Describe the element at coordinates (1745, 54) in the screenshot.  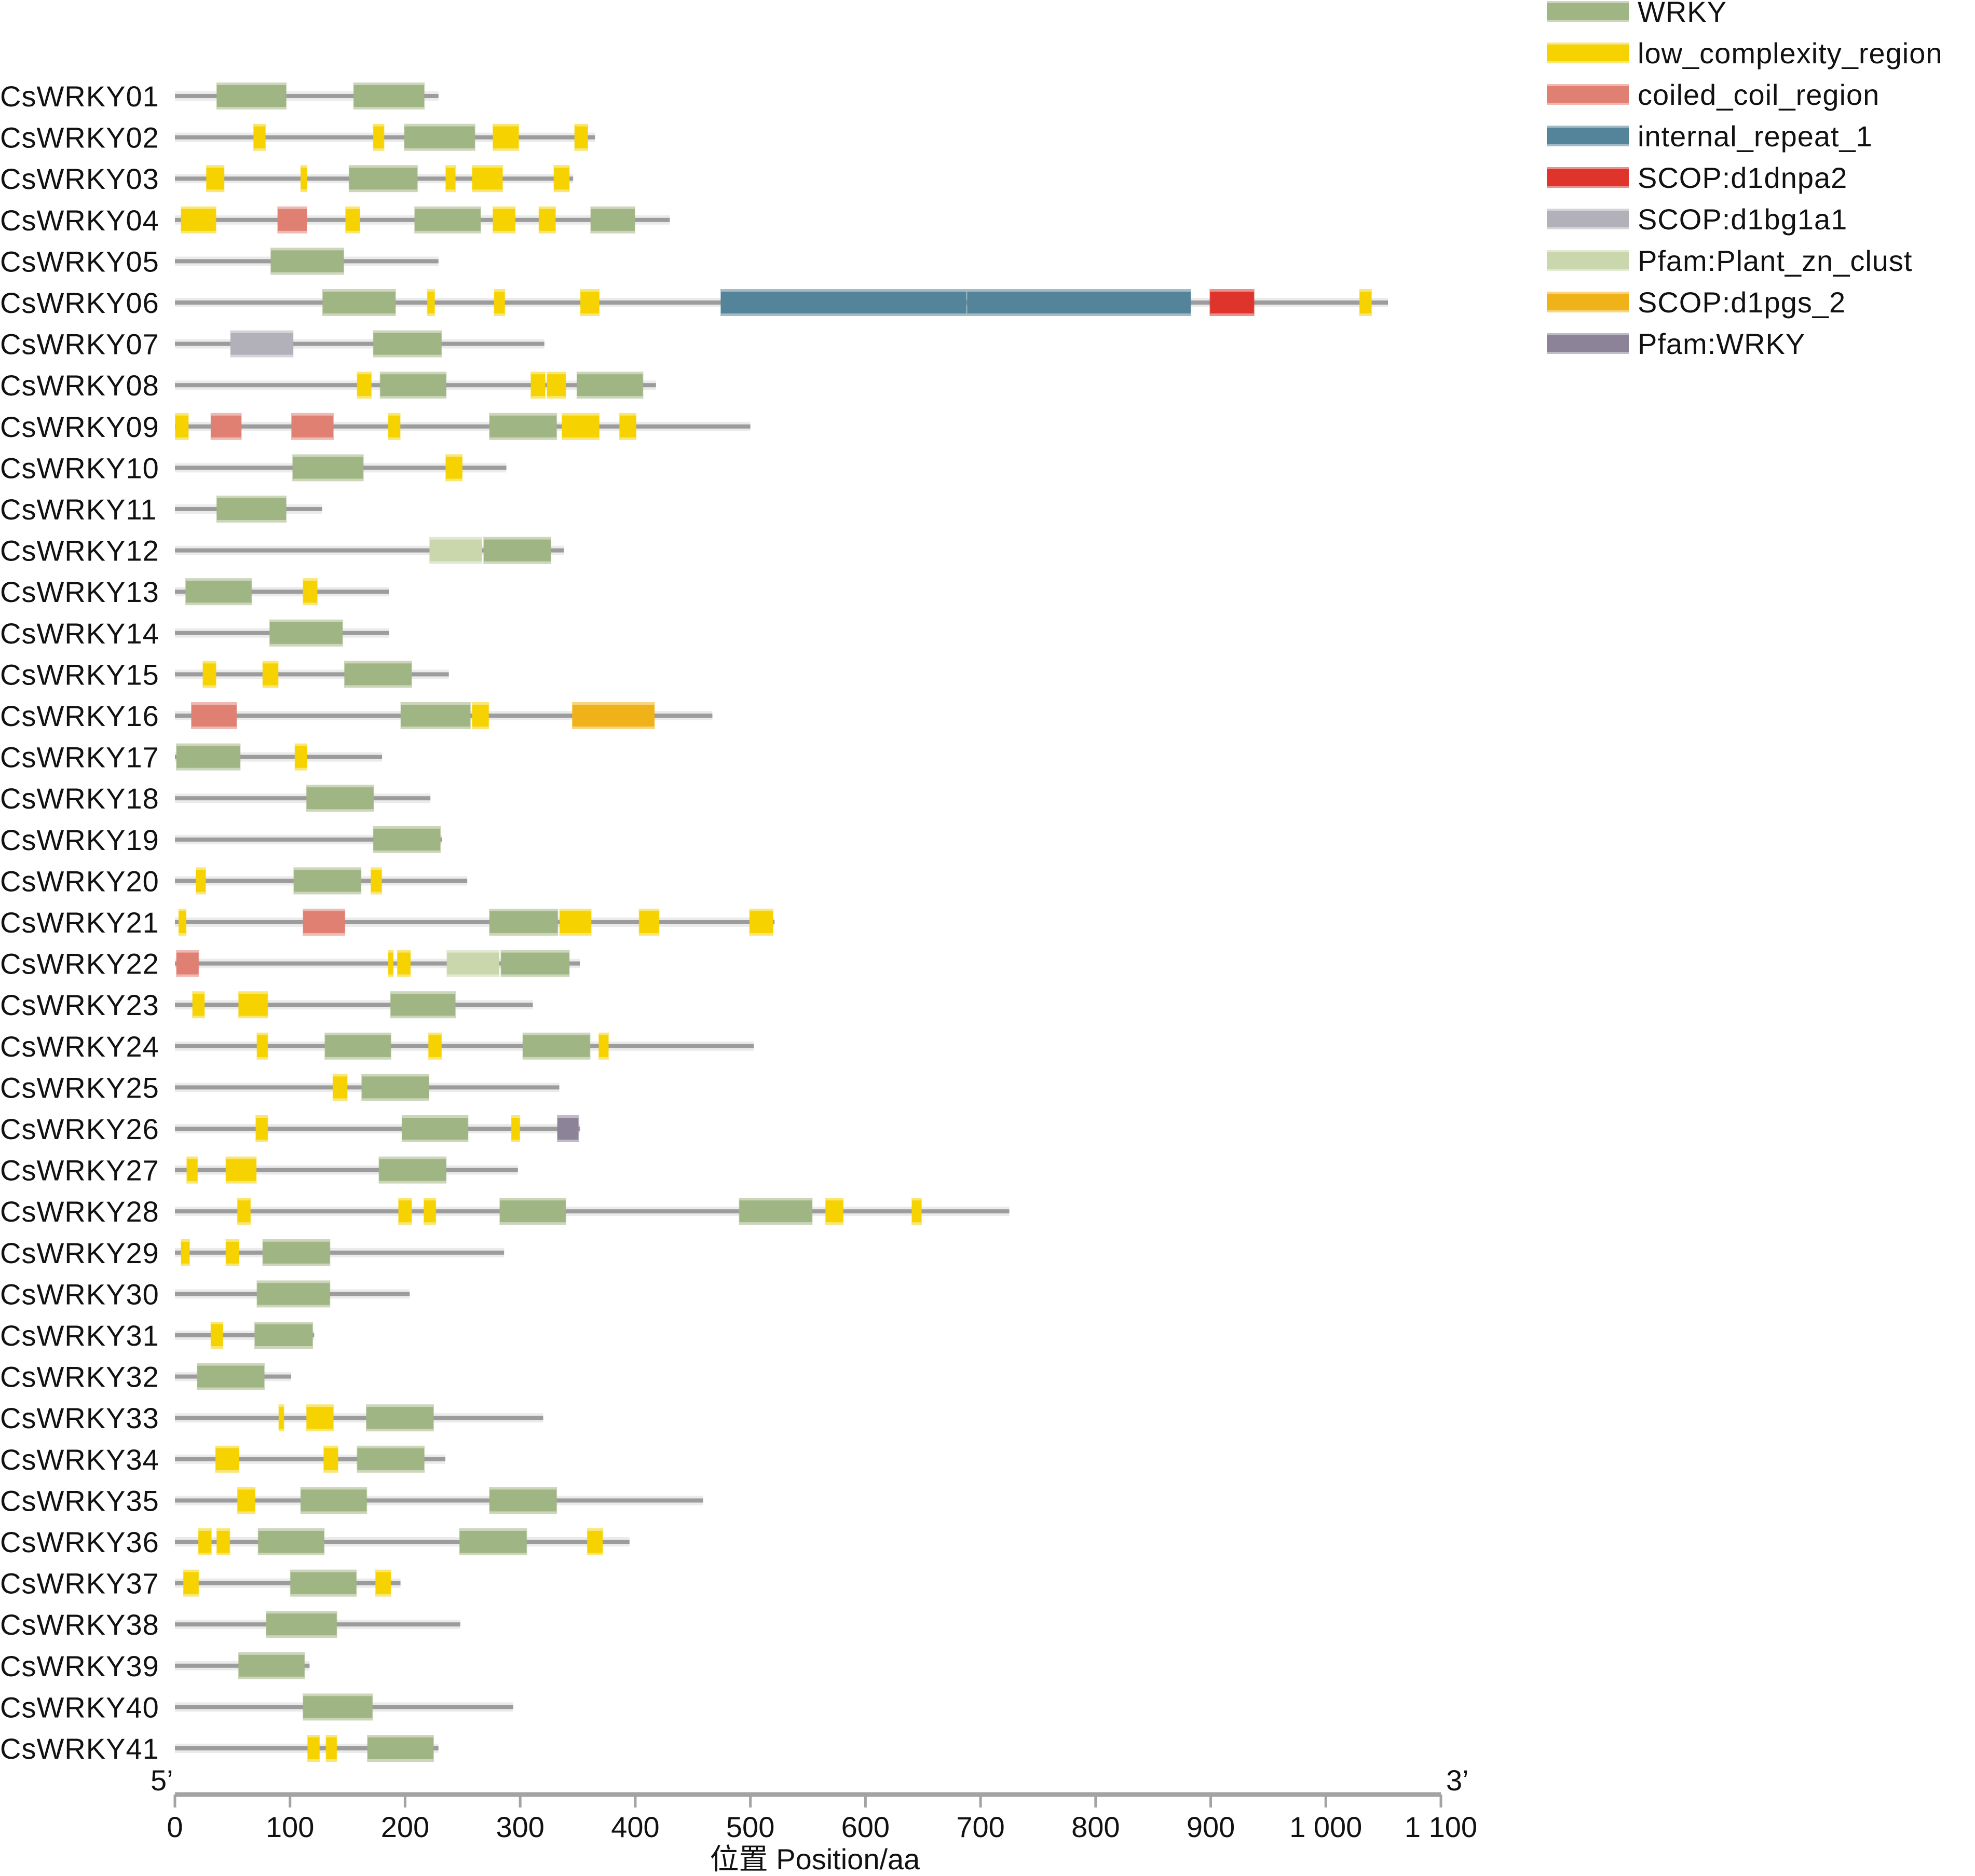
I see `legend-item-lcr: low_complexity_region` at that location.